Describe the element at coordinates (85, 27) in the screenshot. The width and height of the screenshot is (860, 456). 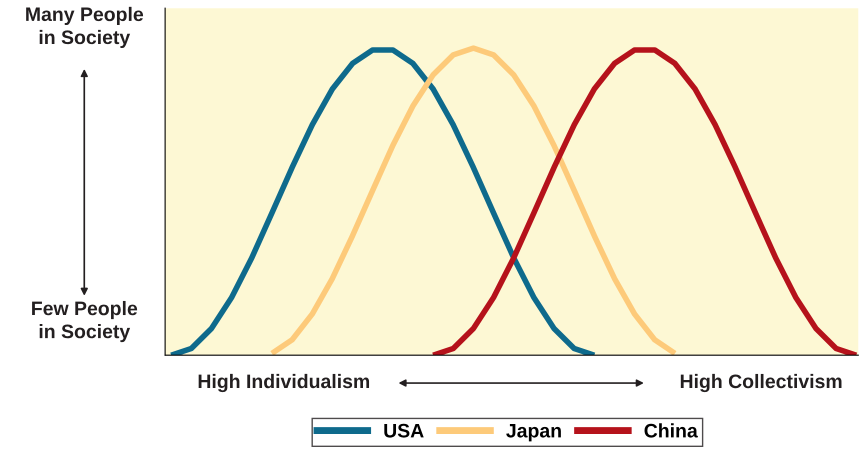
I see `text: Many People in Society` at that location.